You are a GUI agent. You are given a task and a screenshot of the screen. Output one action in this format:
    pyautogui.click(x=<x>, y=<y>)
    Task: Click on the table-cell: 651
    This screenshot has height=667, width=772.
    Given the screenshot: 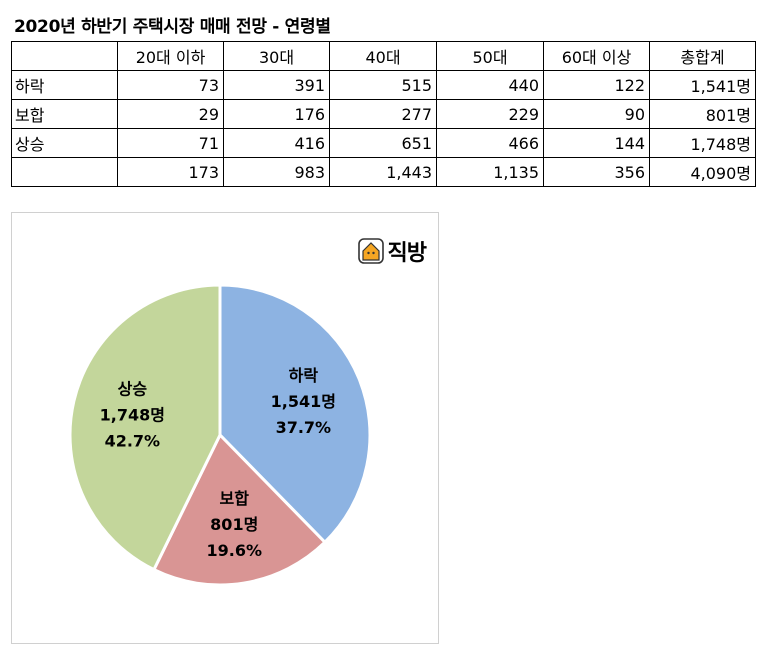 What is the action you would take?
    pyautogui.click(x=383, y=143)
    